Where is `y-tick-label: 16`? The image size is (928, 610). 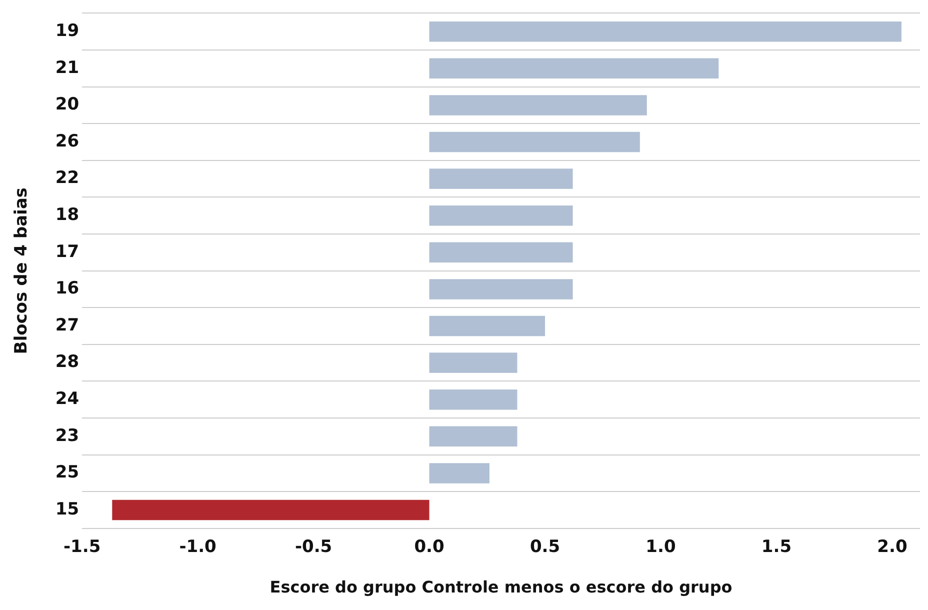
y-tick-label: 16 is located at coordinates (67, 288).